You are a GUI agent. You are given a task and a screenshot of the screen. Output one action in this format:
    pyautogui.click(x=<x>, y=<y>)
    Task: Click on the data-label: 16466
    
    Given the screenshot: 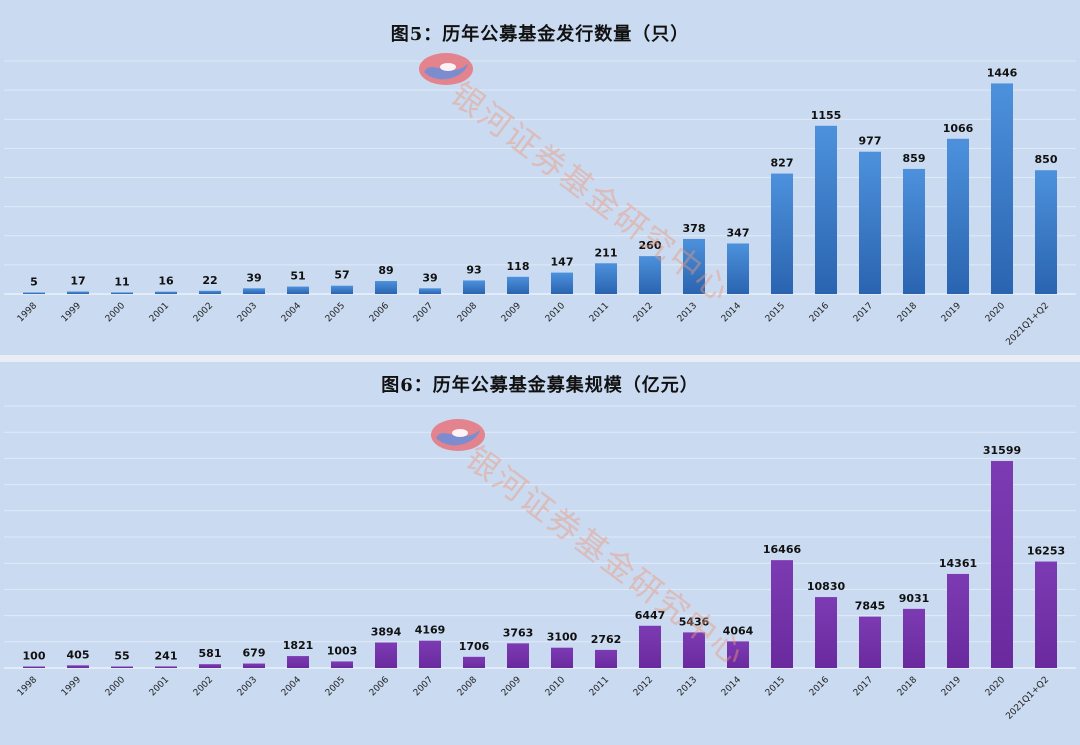 What is the action you would take?
    pyautogui.click(x=782, y=549)
    